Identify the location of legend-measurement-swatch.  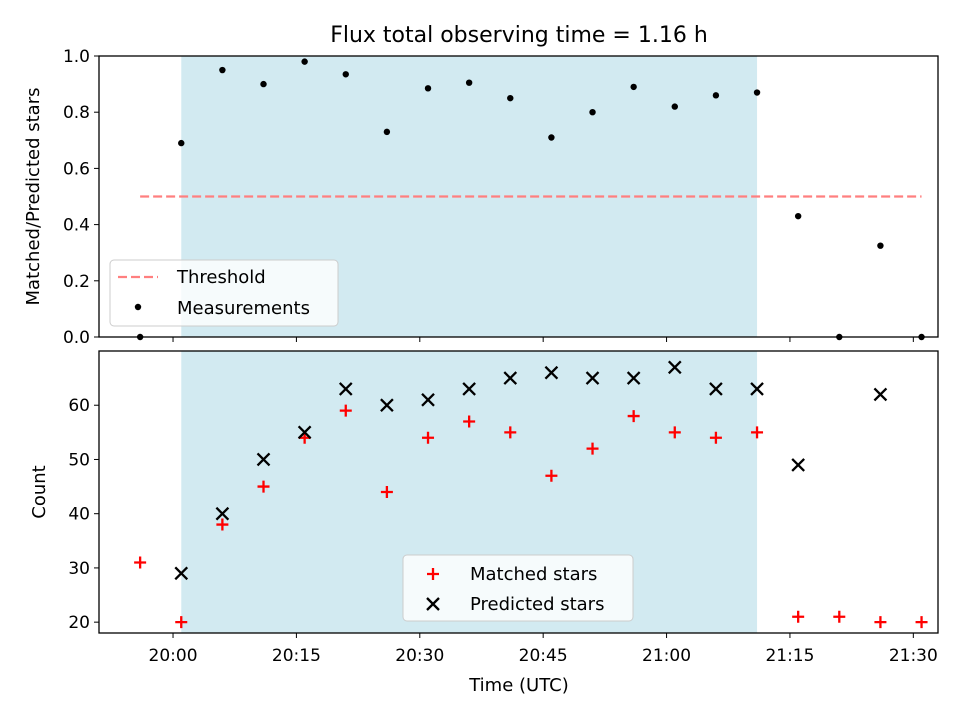
(138, 307).